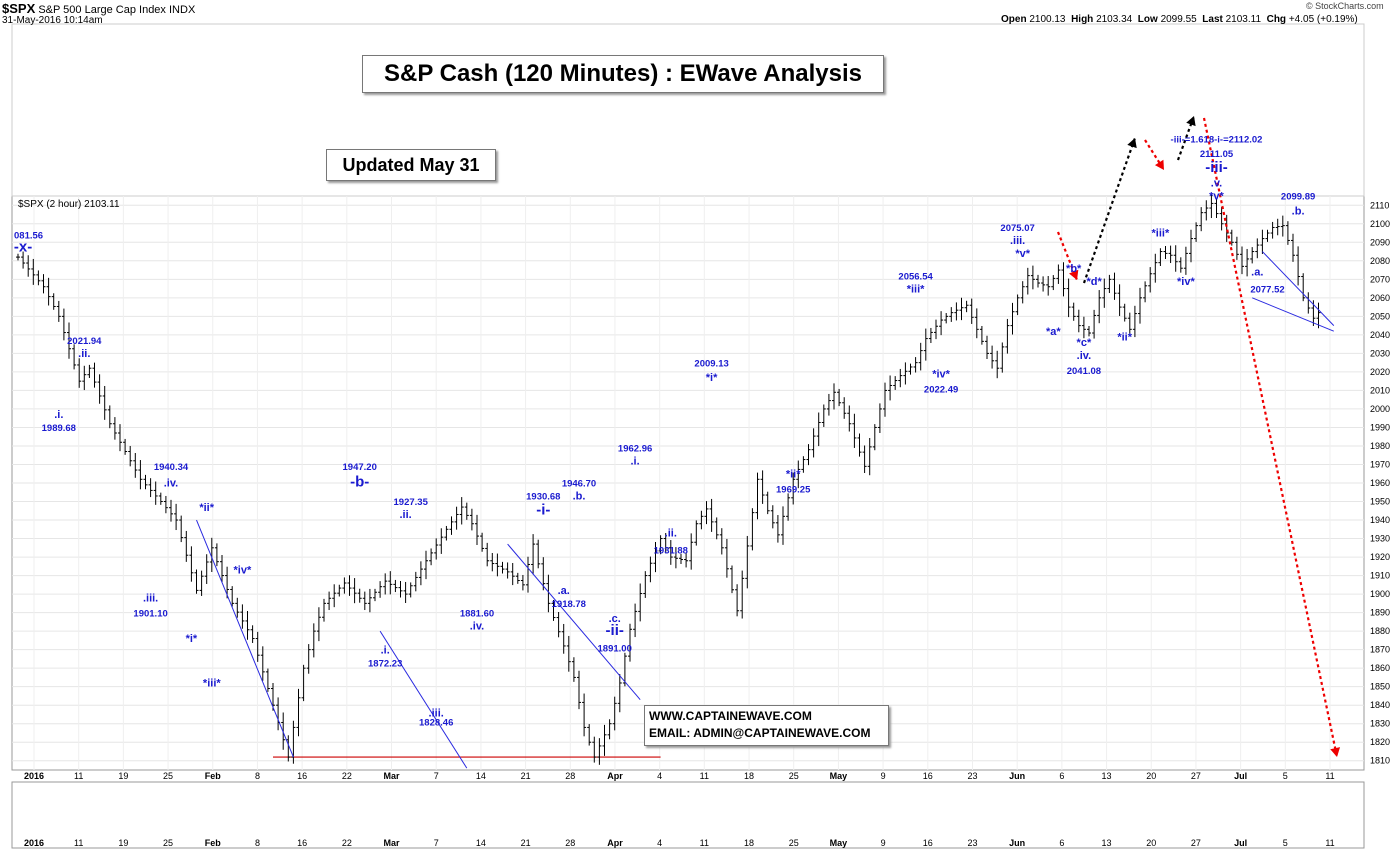 This screenshot has height=852, width=1400. I want to click on wave-label: 2075.07, so click(1017, 228).